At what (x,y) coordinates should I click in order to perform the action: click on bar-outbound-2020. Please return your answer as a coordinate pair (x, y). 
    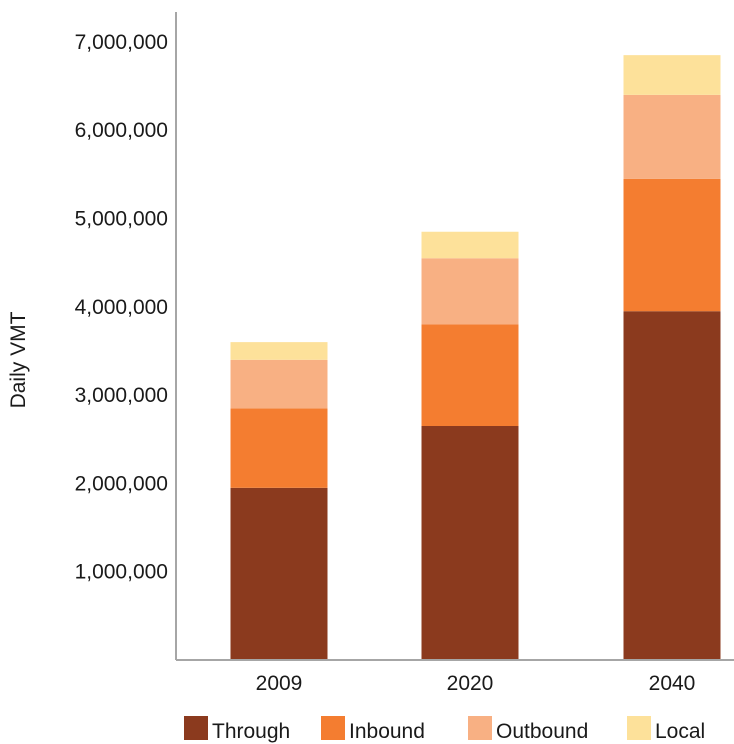
    Looking at the image, I should click on (470, 291).